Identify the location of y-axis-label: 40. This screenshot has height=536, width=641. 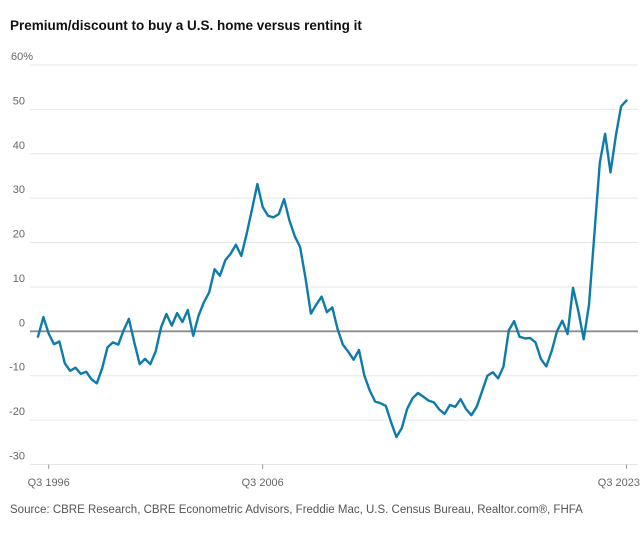
(19, 146).